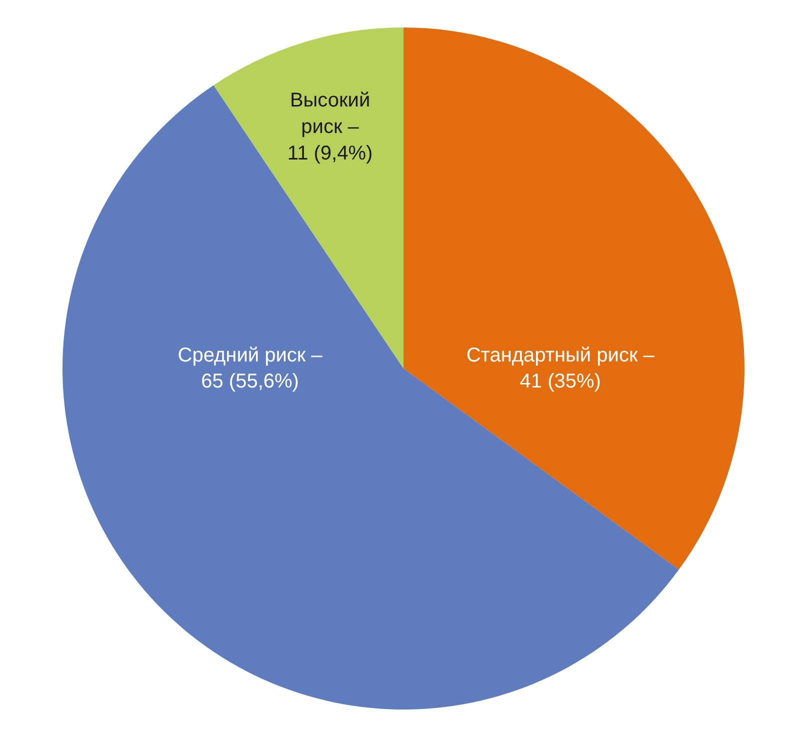  I want to click on data-label: 65 (55,6%), so click(250, 381).